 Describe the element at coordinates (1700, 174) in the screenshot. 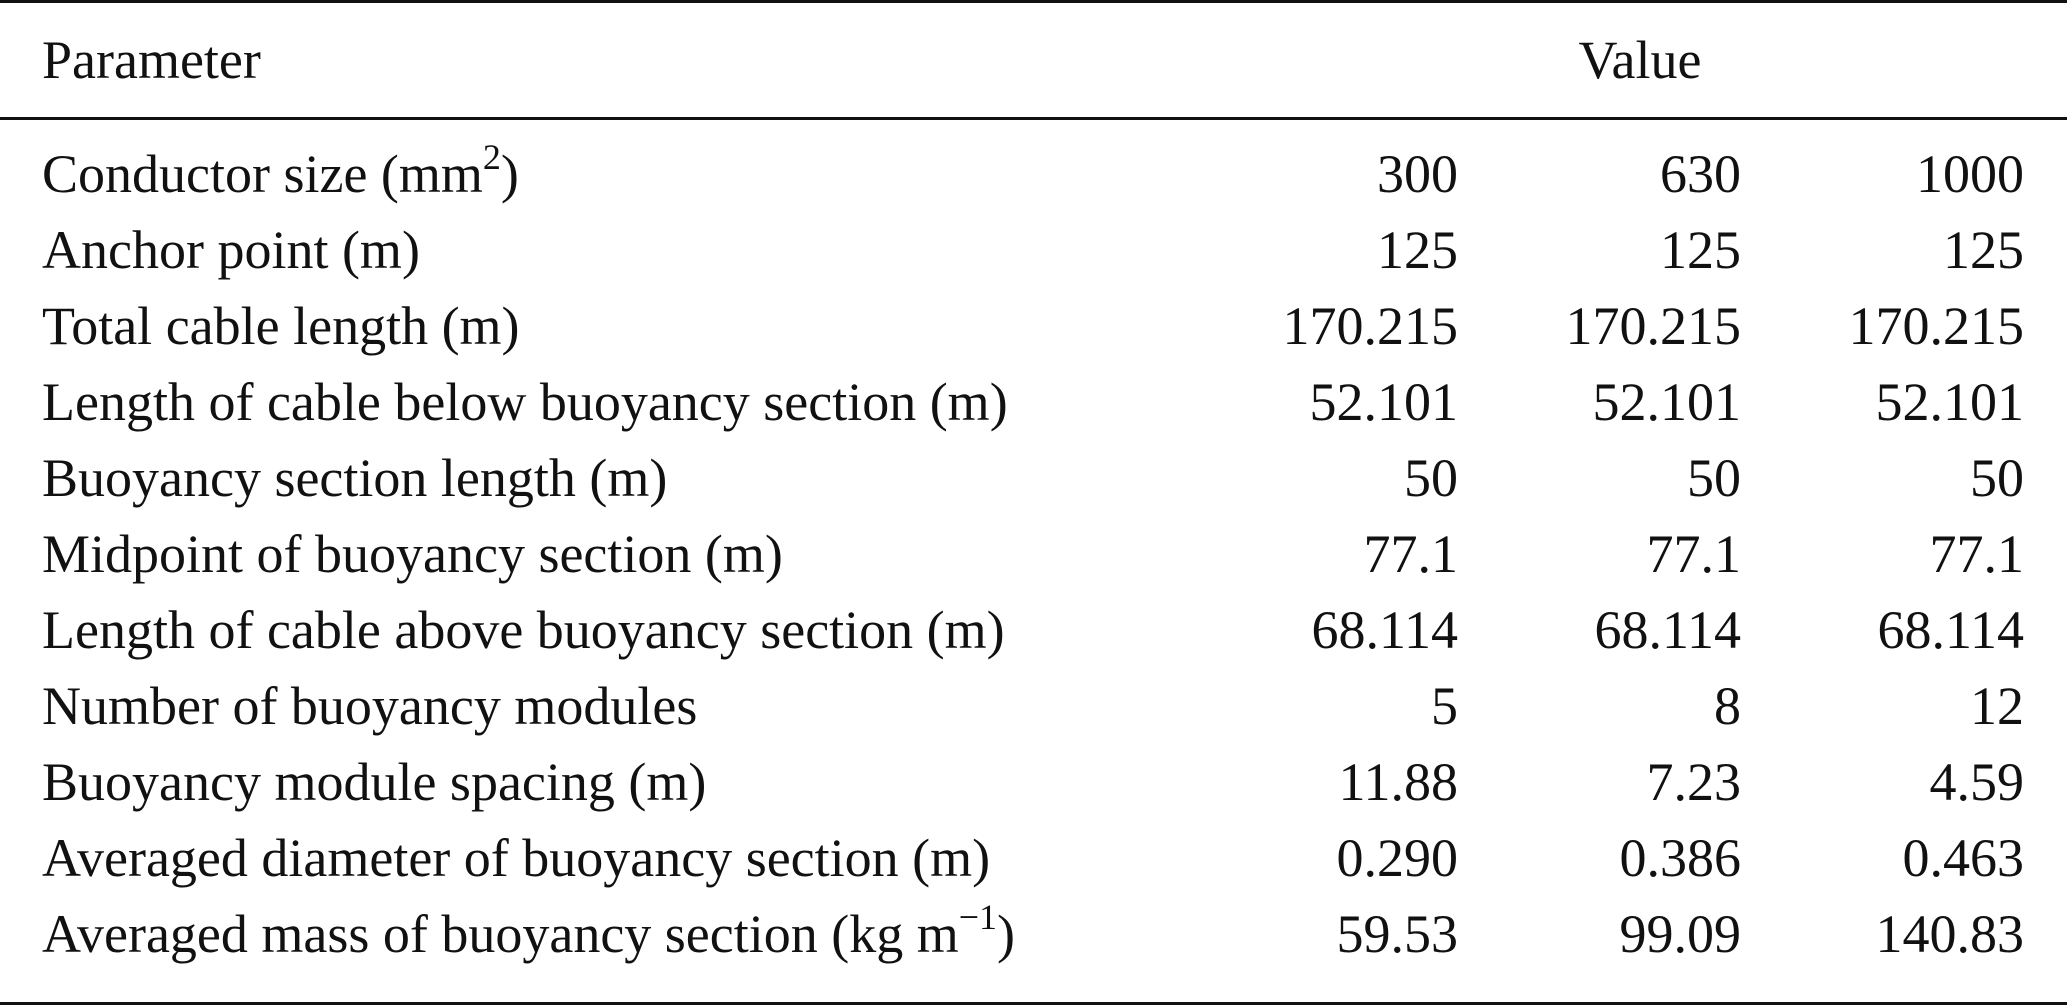

I see `row-value: 630` at that location.